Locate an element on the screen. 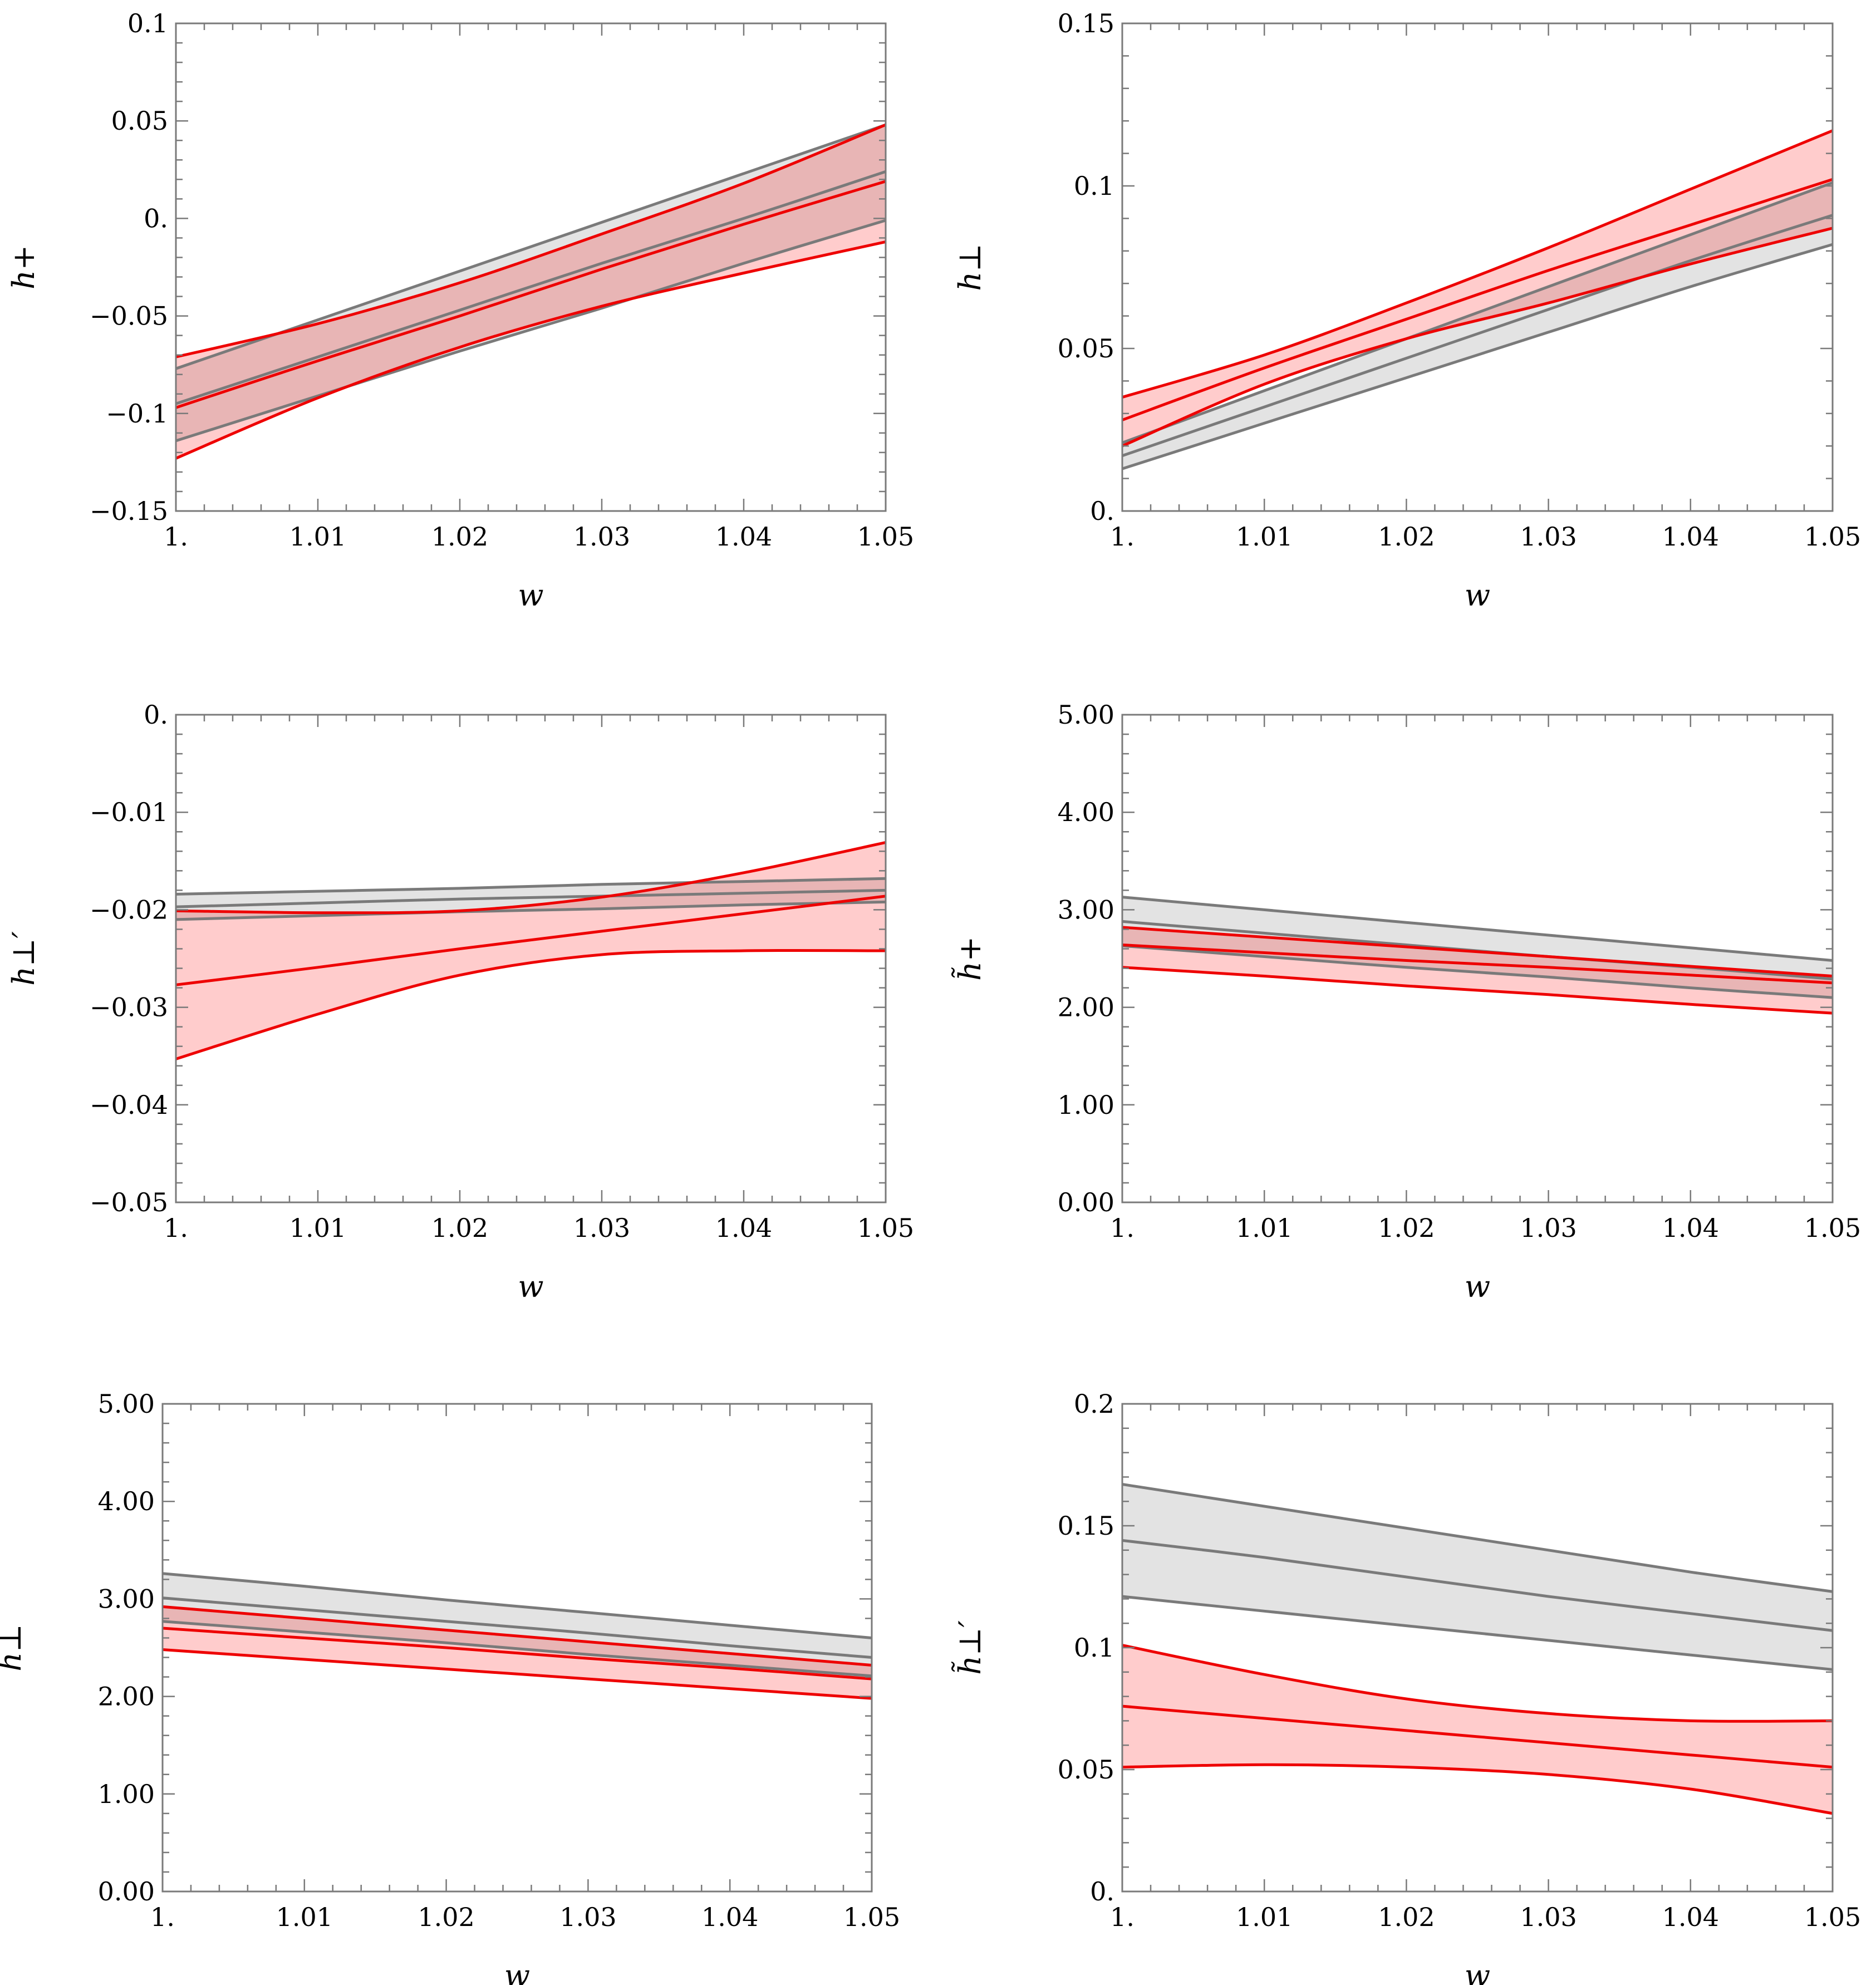  y-tick-label: −0.03 is located at coordinates (129, 1007).